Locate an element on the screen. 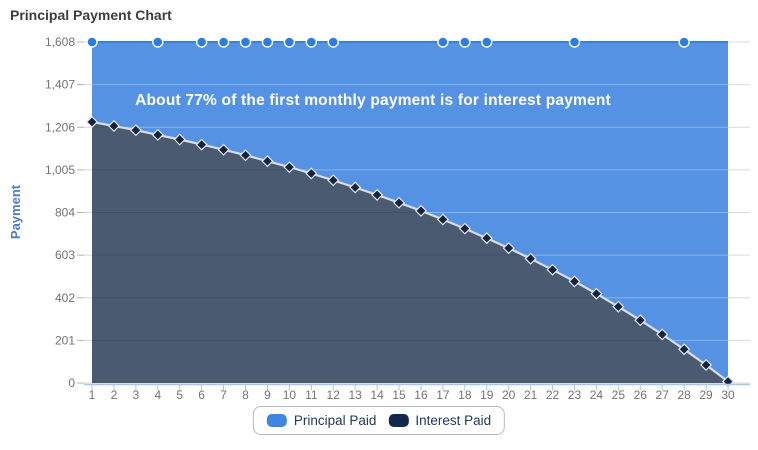 The width and height of the screenshot is (758, 450). chart-title: Principal Payment Chart is located at coordinates (91, 15).